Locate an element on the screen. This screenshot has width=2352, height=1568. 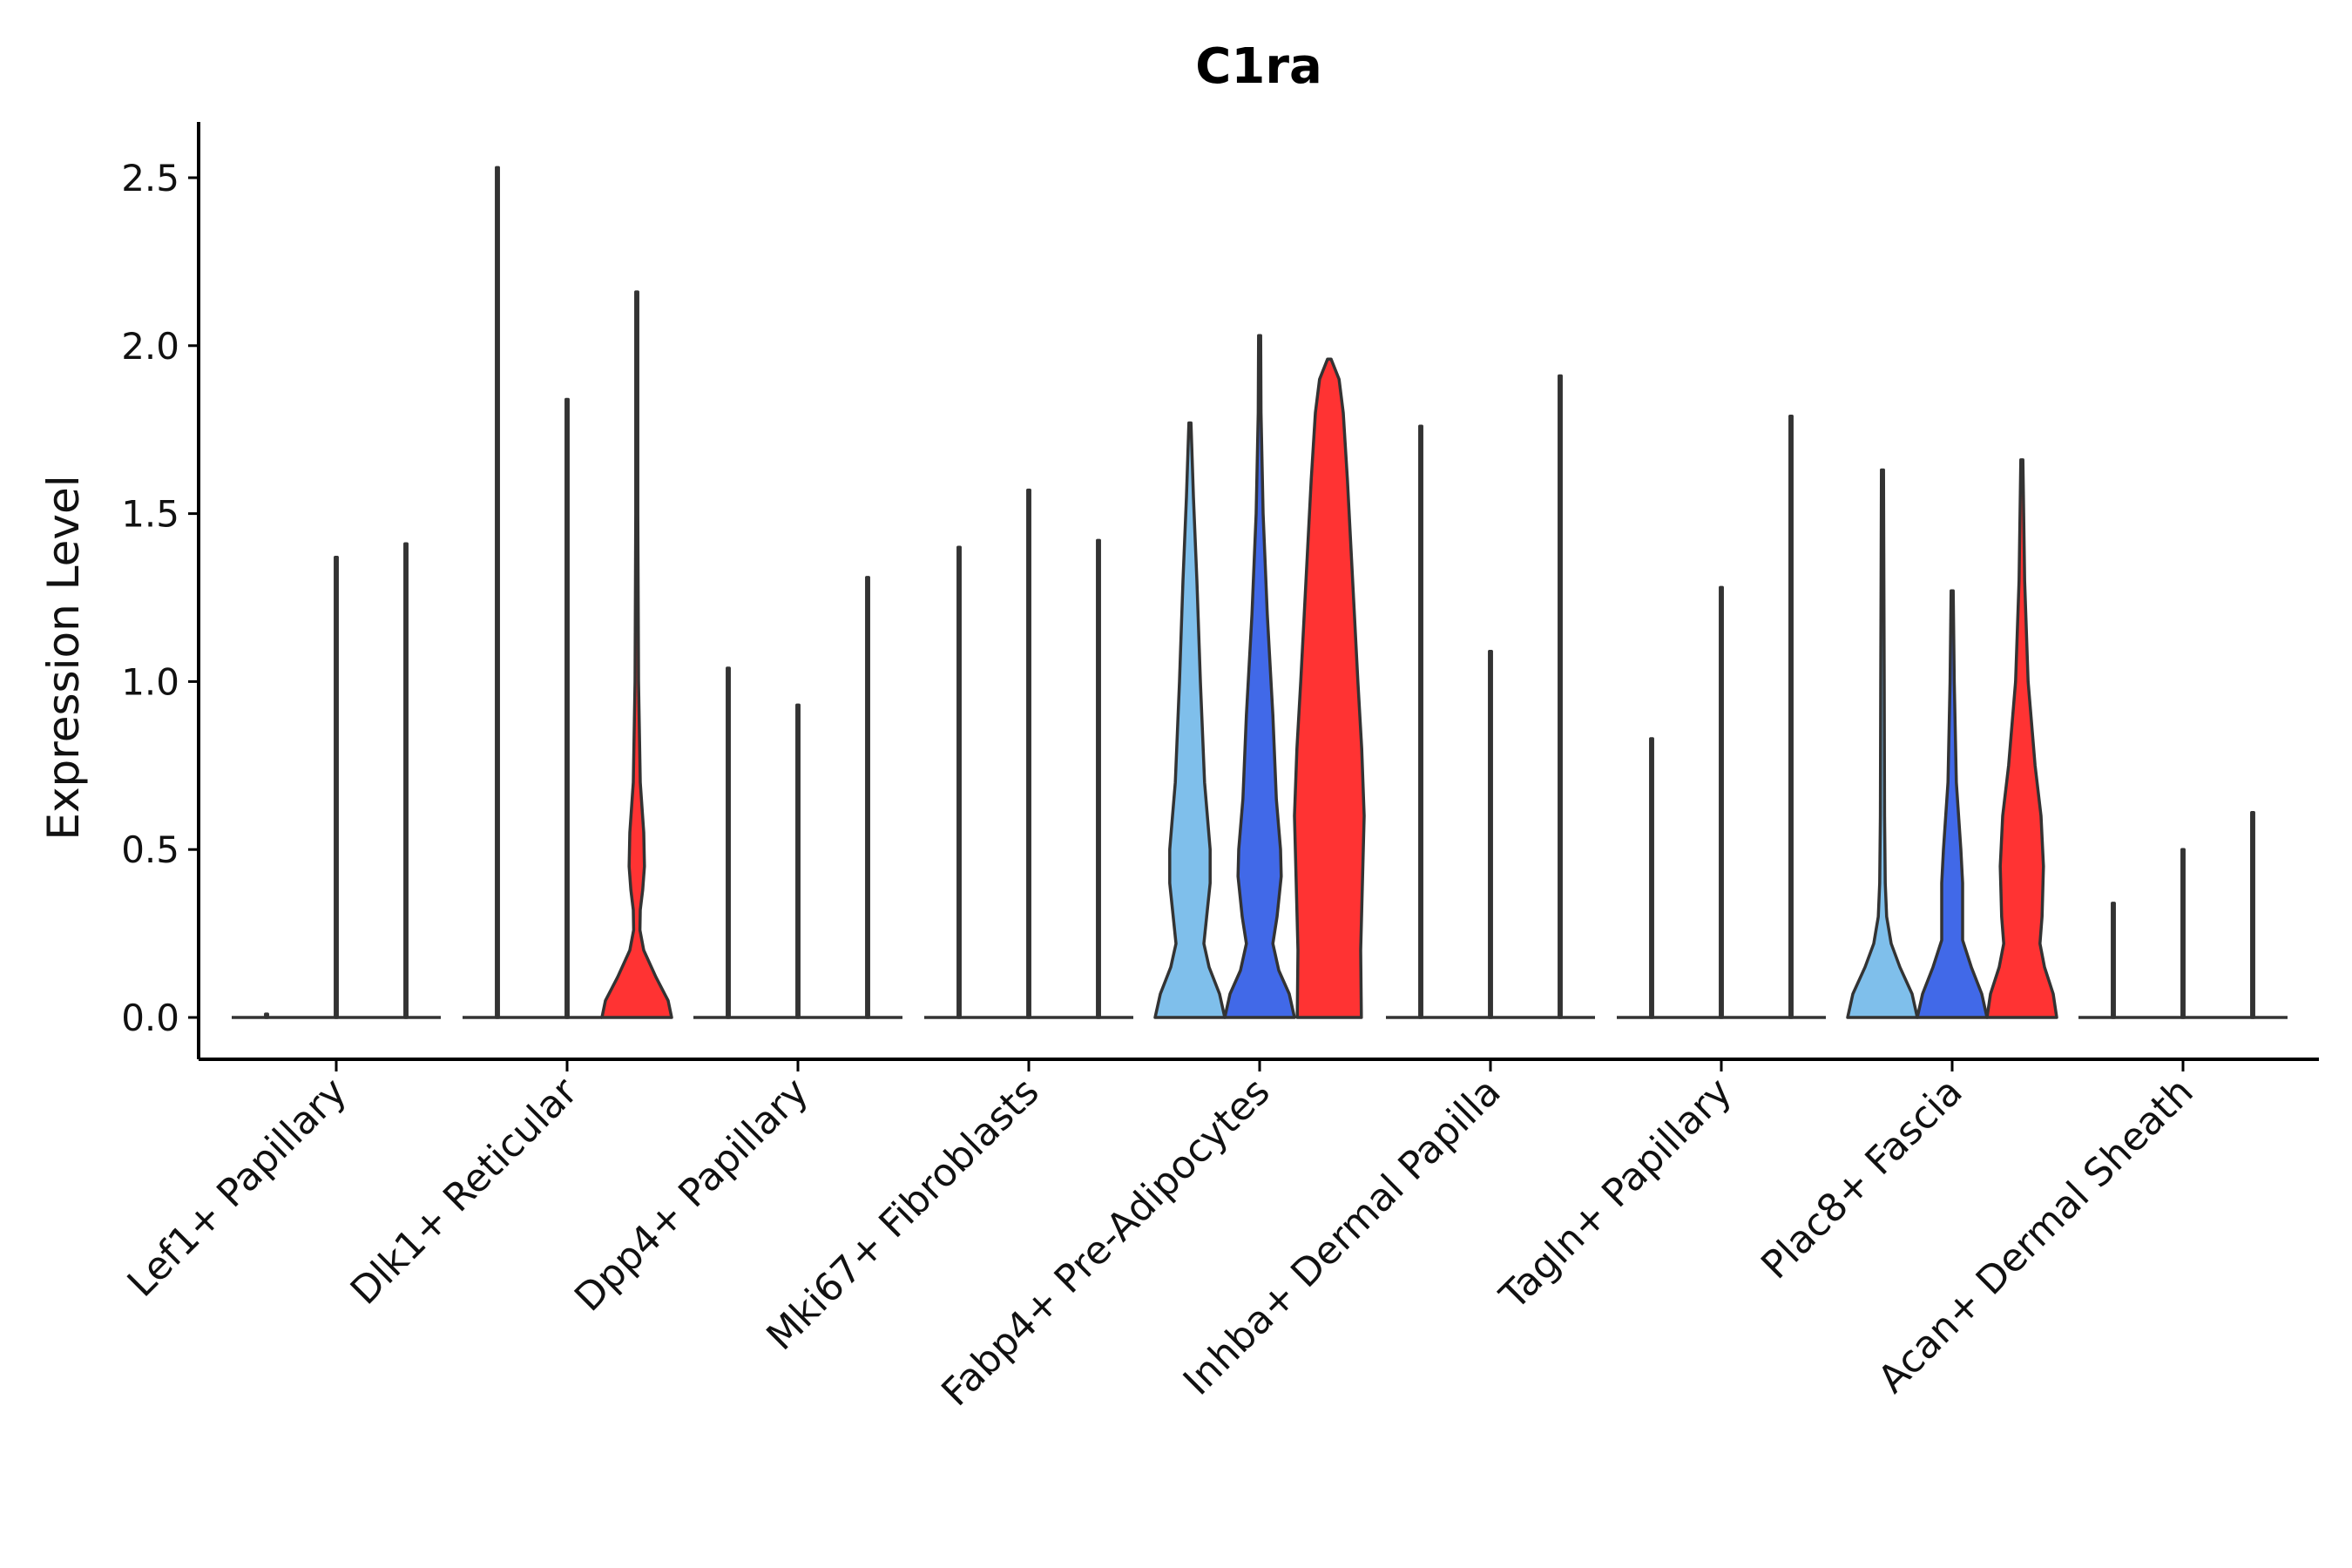
violin-mki67-fibroblasts-s1 is located at coordinates (959, 782).